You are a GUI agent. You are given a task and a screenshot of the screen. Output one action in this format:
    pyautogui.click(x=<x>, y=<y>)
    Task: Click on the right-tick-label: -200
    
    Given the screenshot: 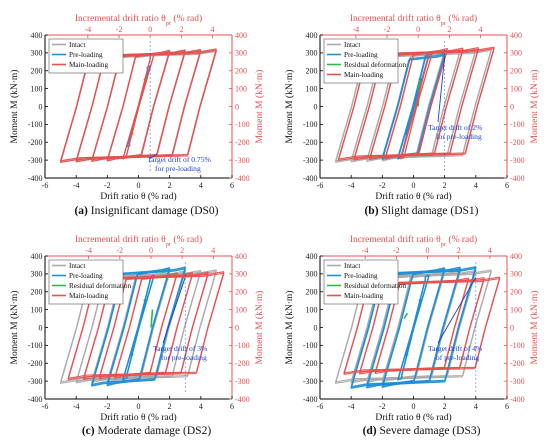 What is the action you would take?
    pyautogui.click(x=517, y=142)
    